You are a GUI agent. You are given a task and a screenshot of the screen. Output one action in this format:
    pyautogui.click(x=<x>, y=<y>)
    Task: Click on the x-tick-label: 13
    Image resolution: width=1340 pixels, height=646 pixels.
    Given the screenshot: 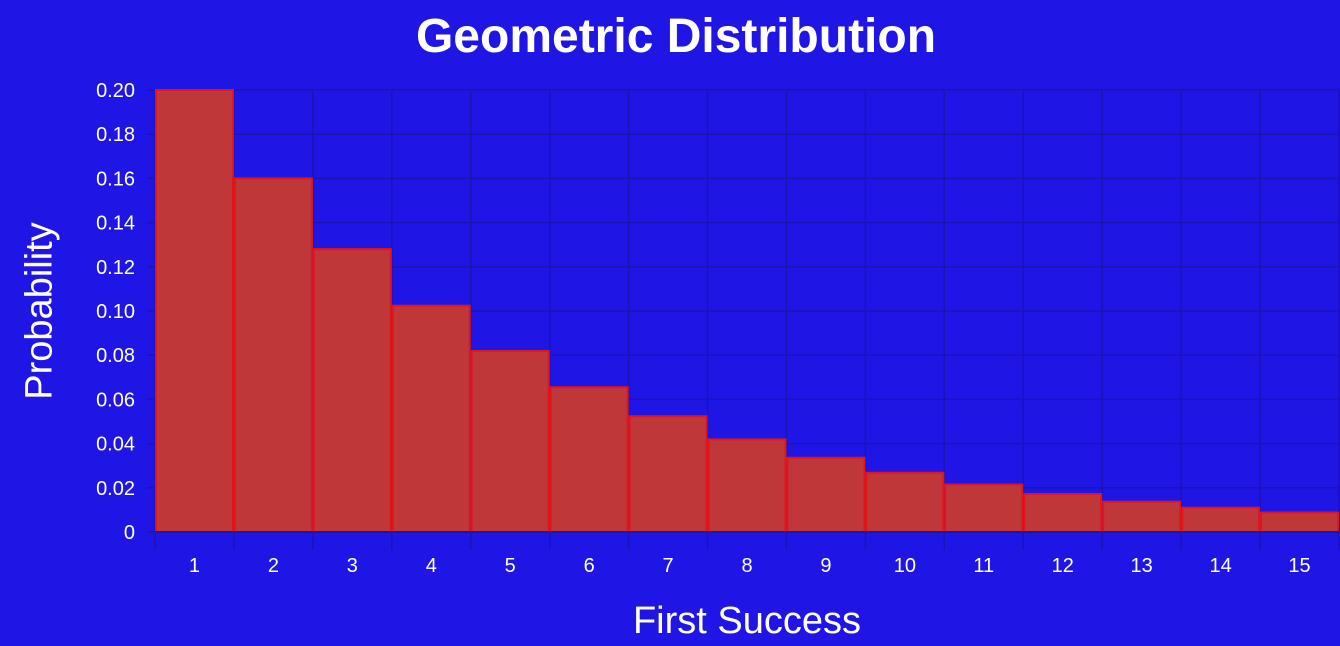 What is the action you would take?
    pyautogui.click(x=1142, y=566)
    